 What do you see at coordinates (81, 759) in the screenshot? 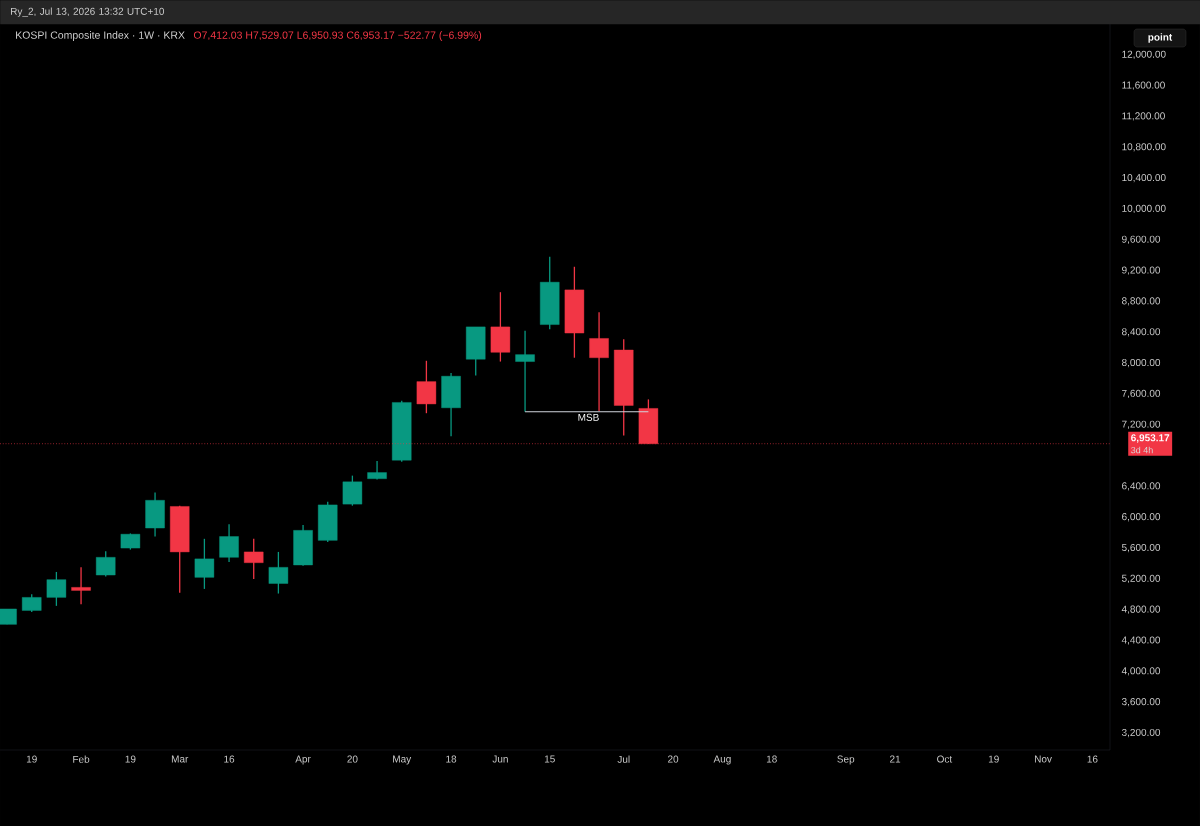
I see `x-tick-label: Feb` at bounding box center [81, 759].